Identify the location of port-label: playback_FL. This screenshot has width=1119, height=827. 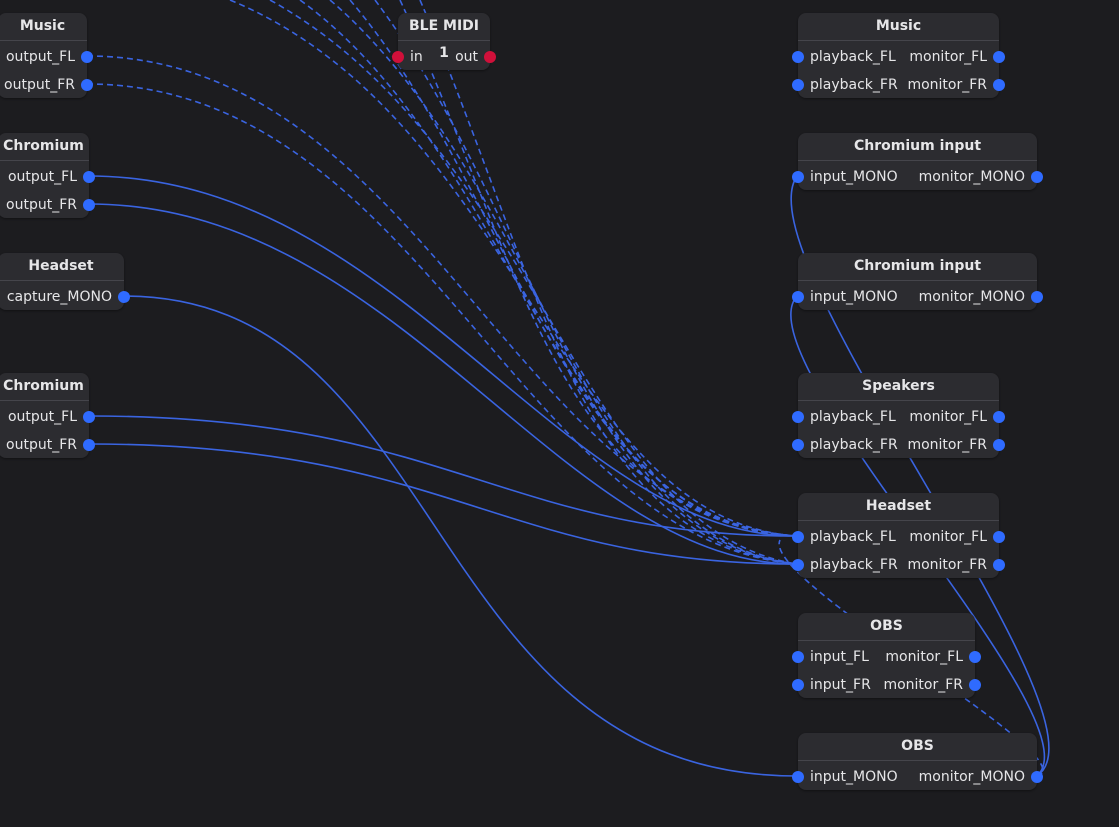
(853, 57).